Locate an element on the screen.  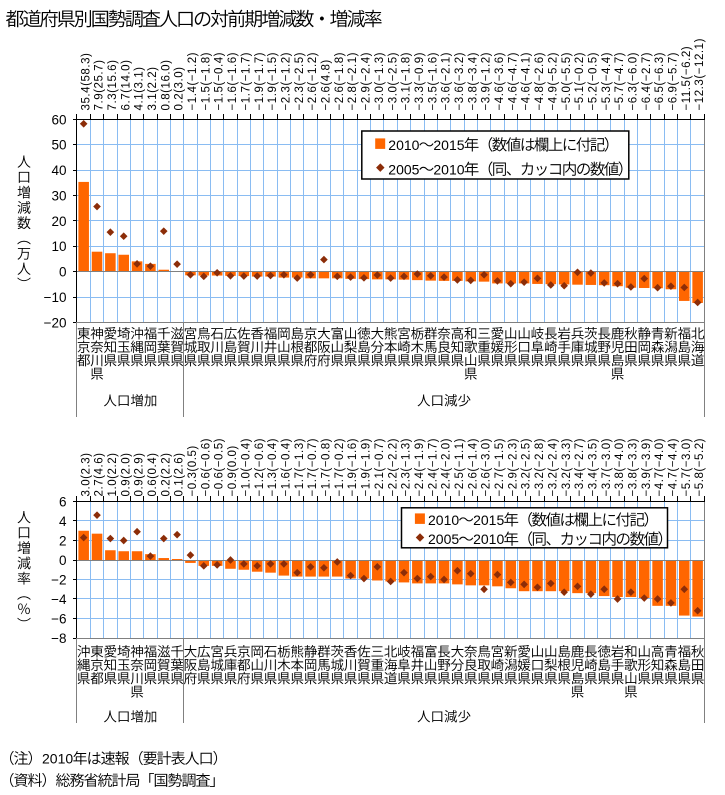
svg-text: −3.2(−2.5) is located at coordinates (527, 467).